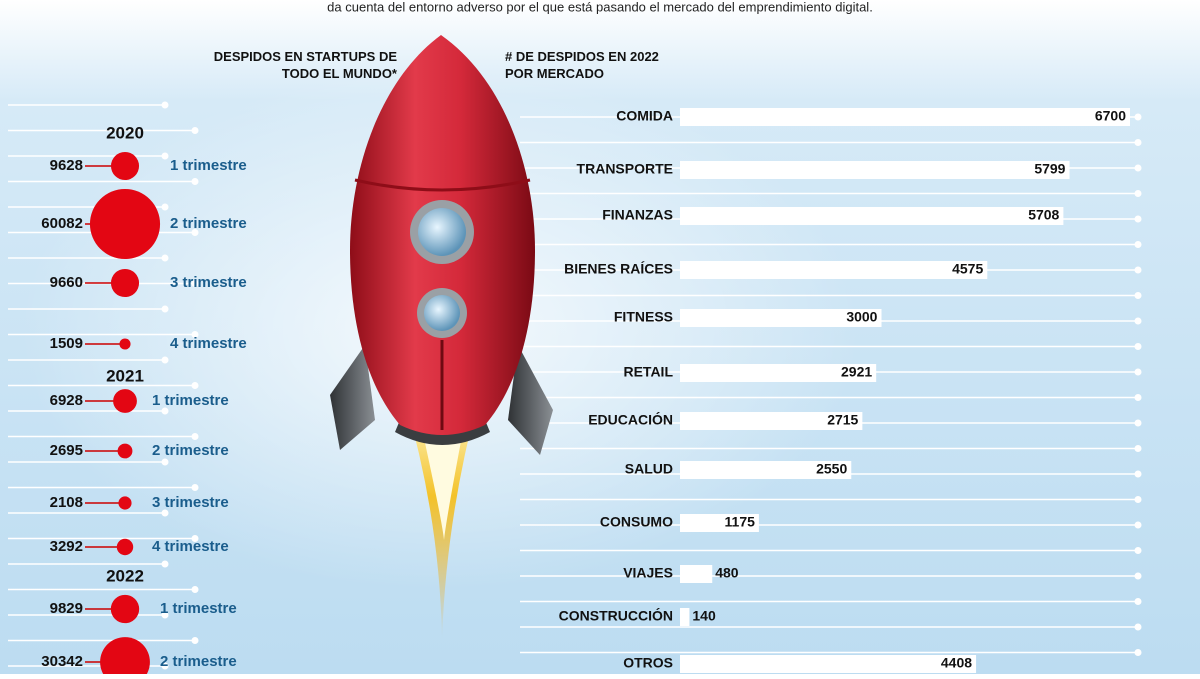 The width and height of the screenshot is (1200, 679). What do you see at coordinates (856, 372) in the screenshot?
I see `value-label: 2921` at bounding box center [856, 372].